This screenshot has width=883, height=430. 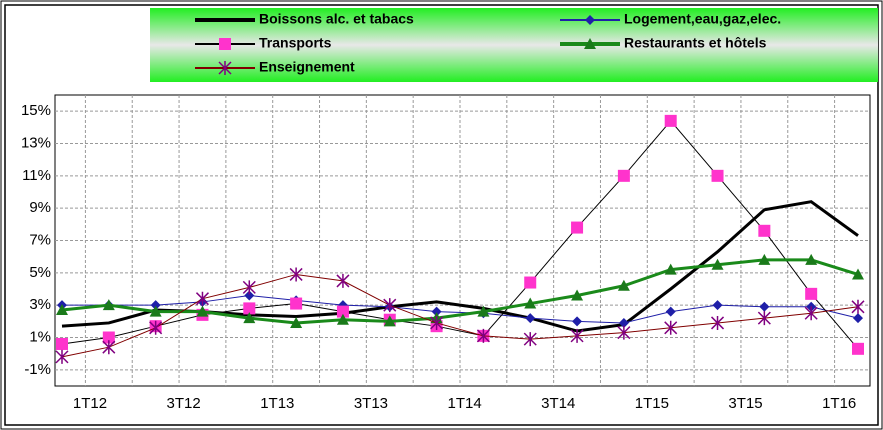 I want to click on legend-label: Logement,eau,gaz,elec., so click(x=702, y=19).